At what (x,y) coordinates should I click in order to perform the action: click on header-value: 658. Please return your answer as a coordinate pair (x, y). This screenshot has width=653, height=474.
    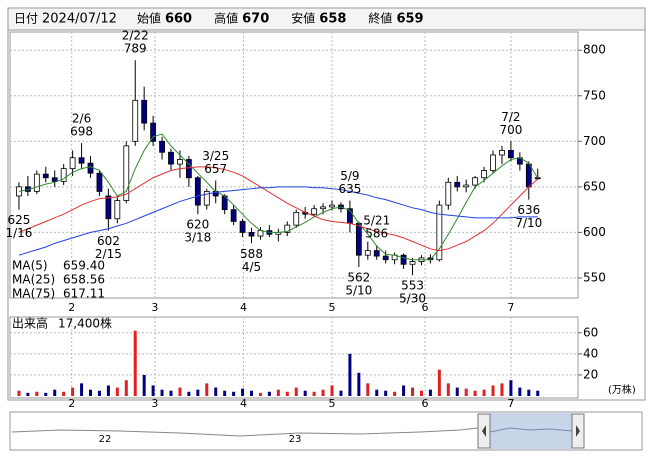
    Looking at the image, I should click on (332, 19).